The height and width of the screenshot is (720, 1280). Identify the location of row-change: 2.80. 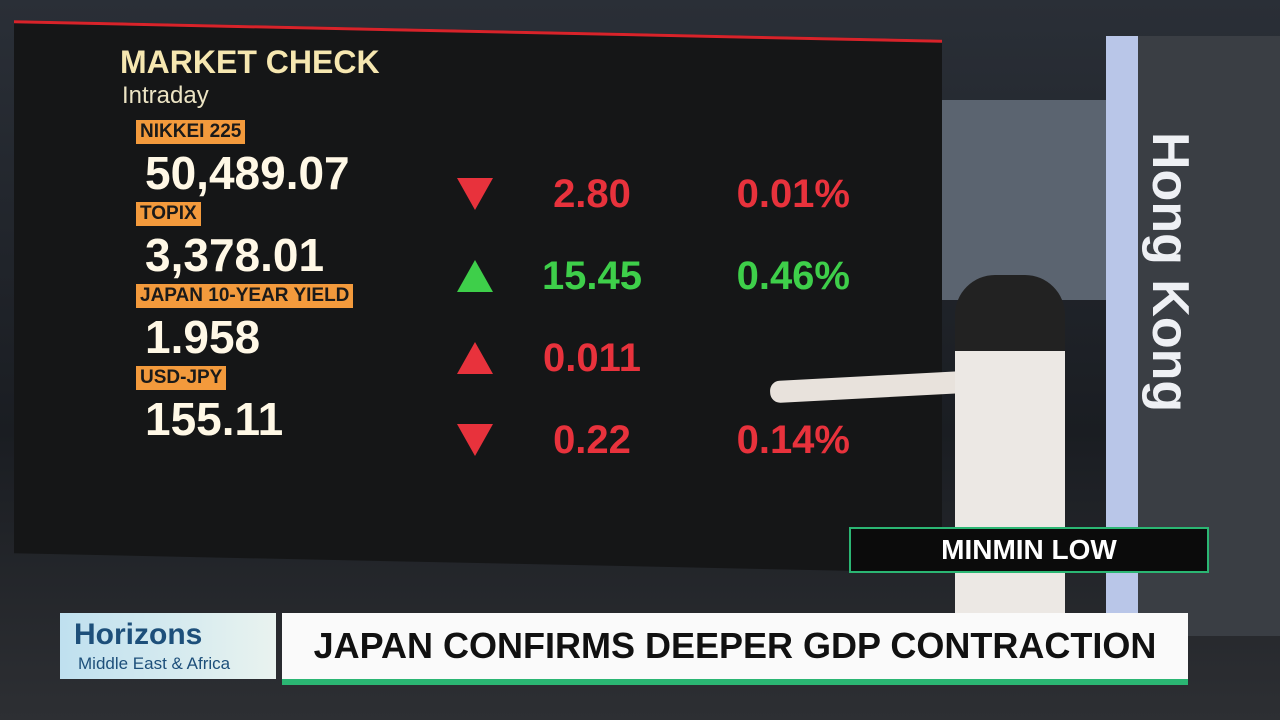
(592, 194).